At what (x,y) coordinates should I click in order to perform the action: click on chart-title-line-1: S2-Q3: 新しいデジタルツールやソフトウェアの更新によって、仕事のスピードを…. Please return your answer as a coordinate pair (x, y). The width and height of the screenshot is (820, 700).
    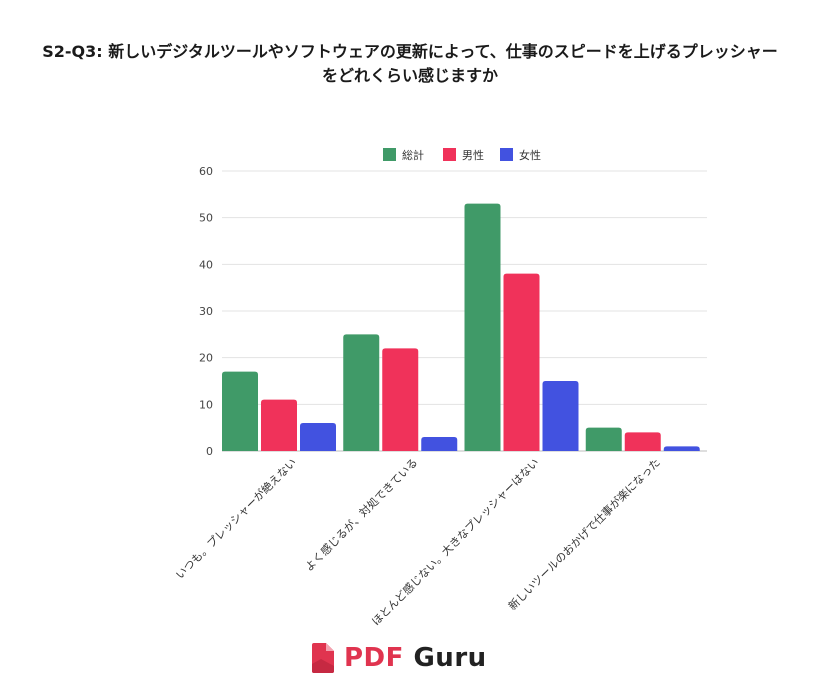
    Looking at the image, I should click on (410, 51).